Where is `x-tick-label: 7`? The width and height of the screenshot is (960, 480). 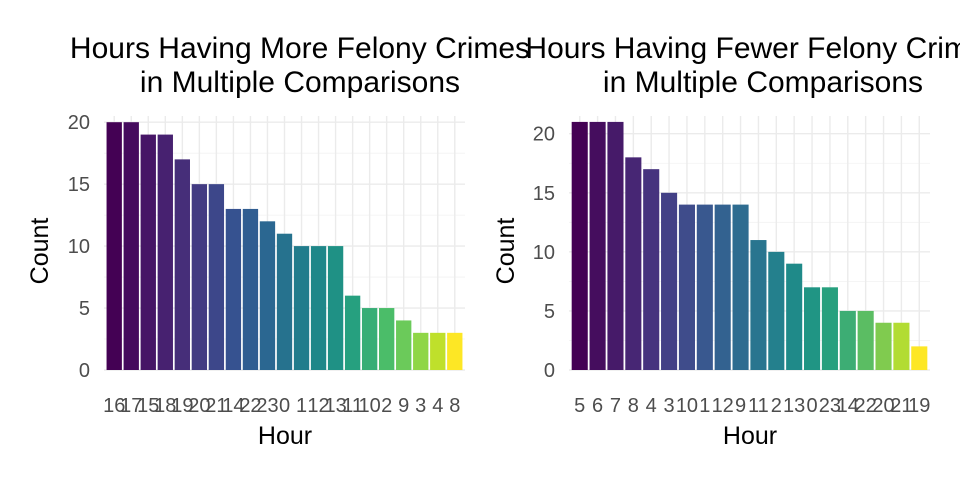
x-tick-label: 7 is located at coordinates (615, 406).